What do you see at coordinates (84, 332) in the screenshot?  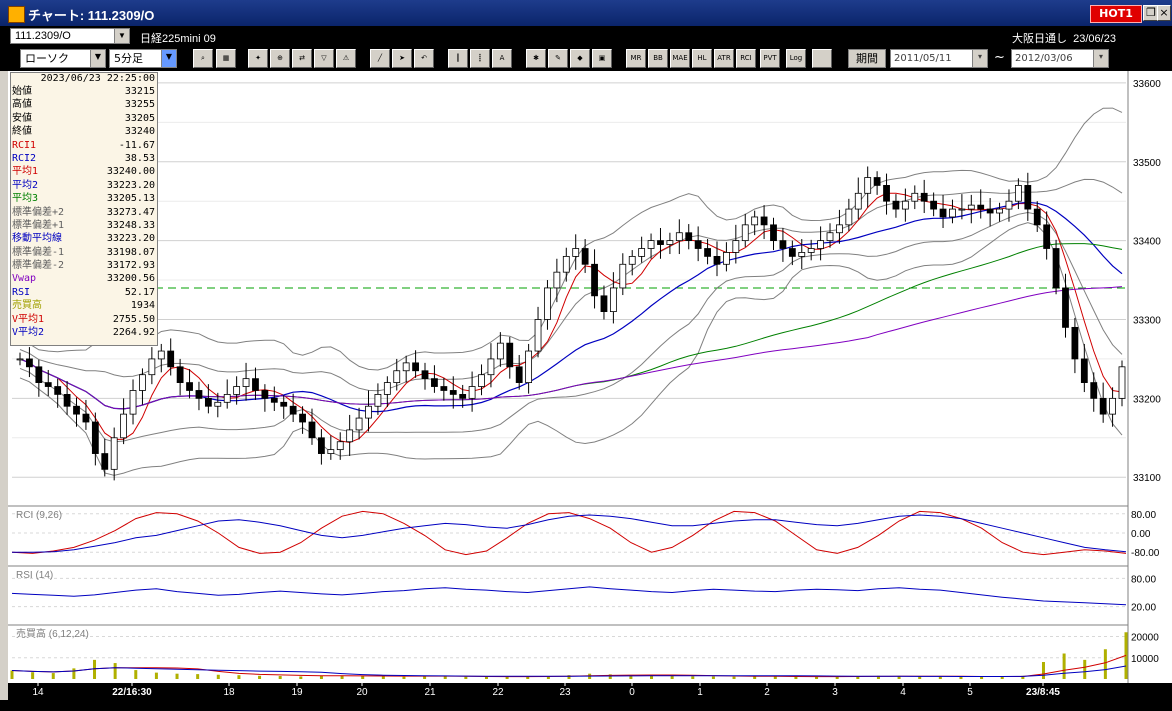 I see `info-row: V平均2 2264.92` at bounding box center [84, 332].